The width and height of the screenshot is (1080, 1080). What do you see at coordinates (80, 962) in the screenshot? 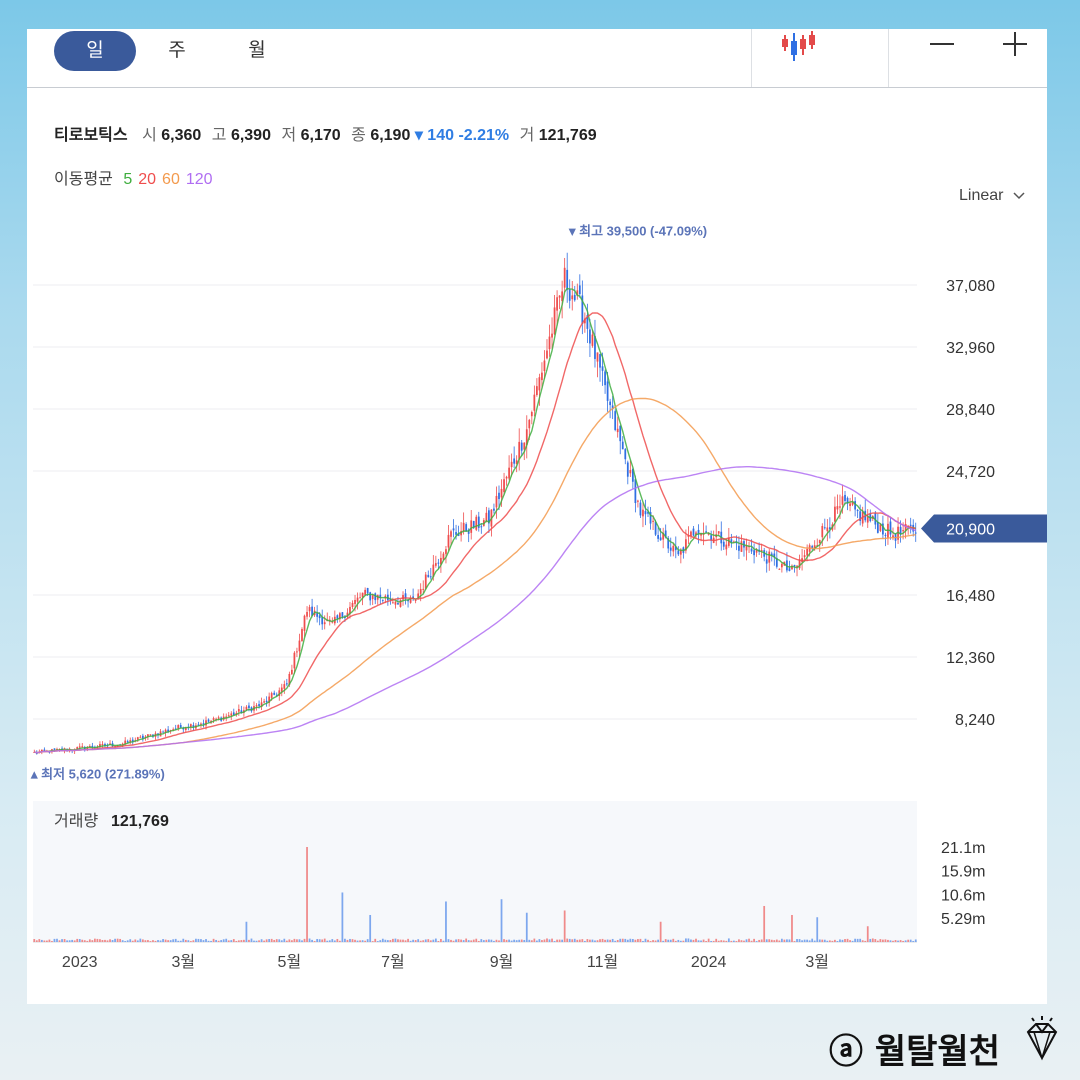
I see `x-axis-label: 2023` at bounding box center [80, 962].